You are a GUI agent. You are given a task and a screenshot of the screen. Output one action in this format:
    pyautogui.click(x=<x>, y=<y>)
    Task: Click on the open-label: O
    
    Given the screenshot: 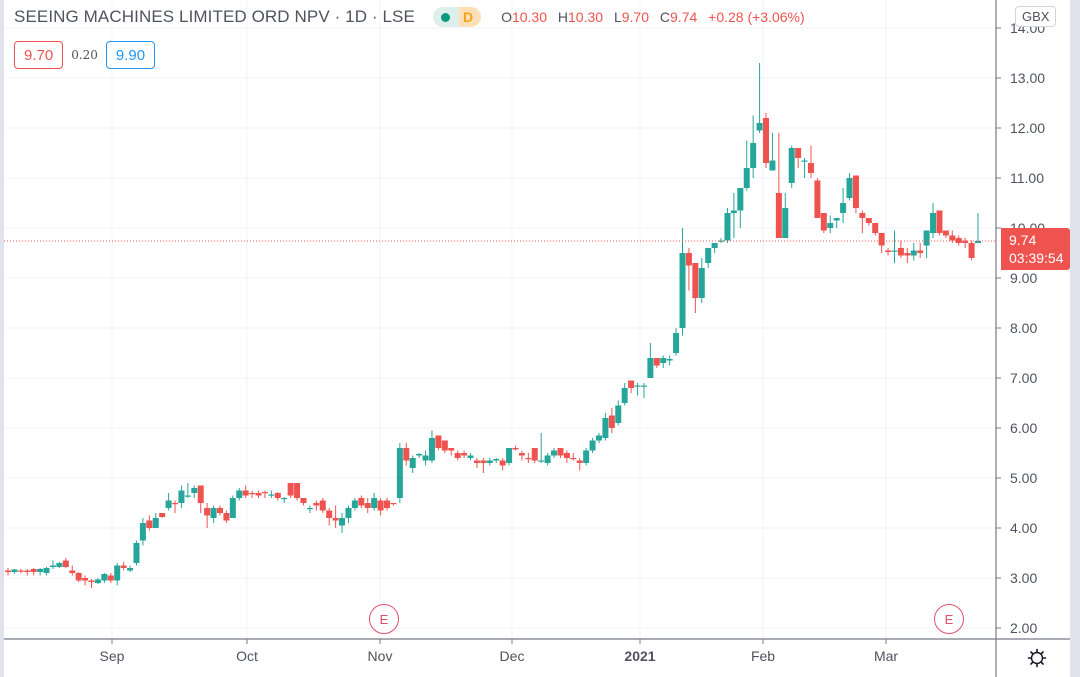 What is the action you would take?
    pyautogui.click(x=506, y=17)
    